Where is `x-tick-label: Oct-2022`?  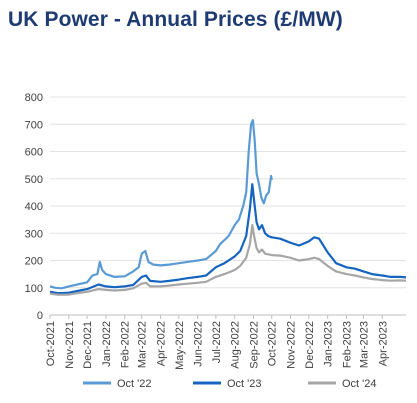 x-tick-label: Oct-2022 is located at coordinates (273, 343).